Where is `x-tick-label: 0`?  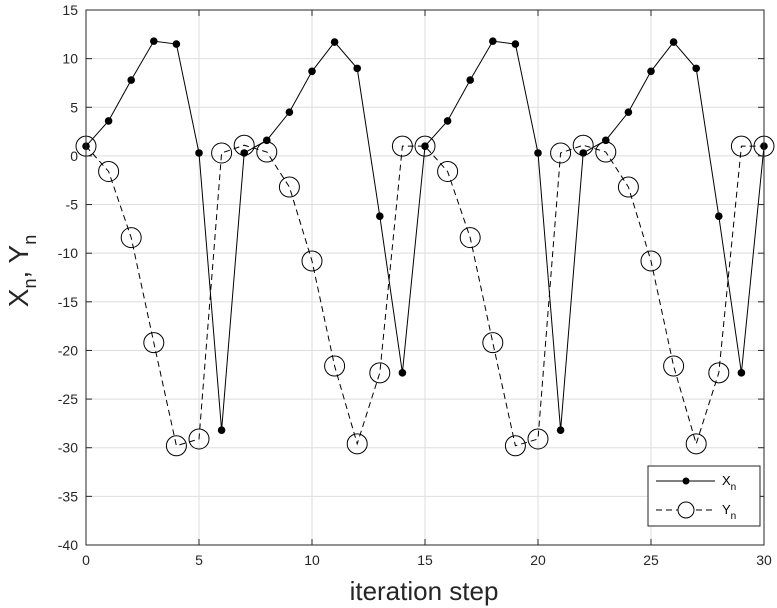
x-tick-label: 0 is located at coordinates (86, 560).